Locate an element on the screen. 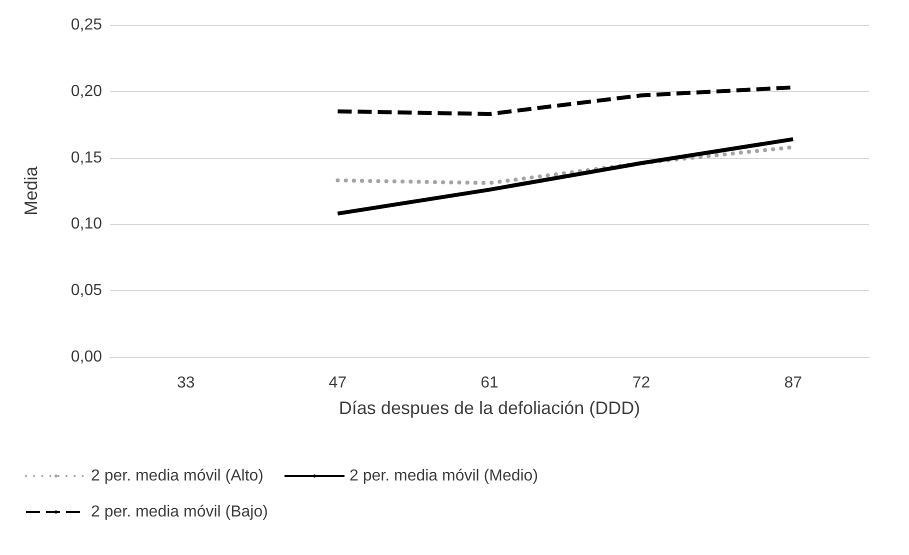 The width and height of the screenshot is (909, 555). legend-label: 2 per. media móvil (Alto) is located at coordinates (177, 476).